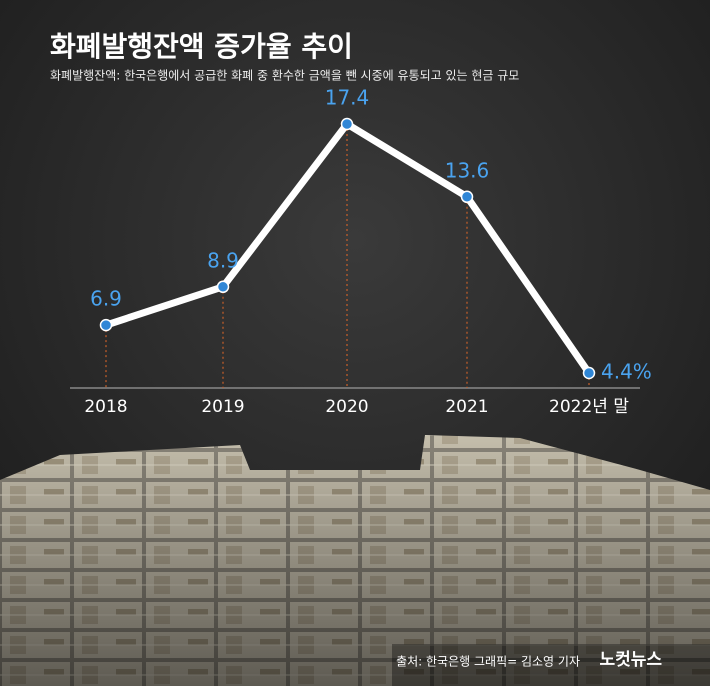 This screenshot has width=710, height=686. Describe the element at coordinates (466, 407) in the screenshot. I see `x-tick-label: 2021` at that location.